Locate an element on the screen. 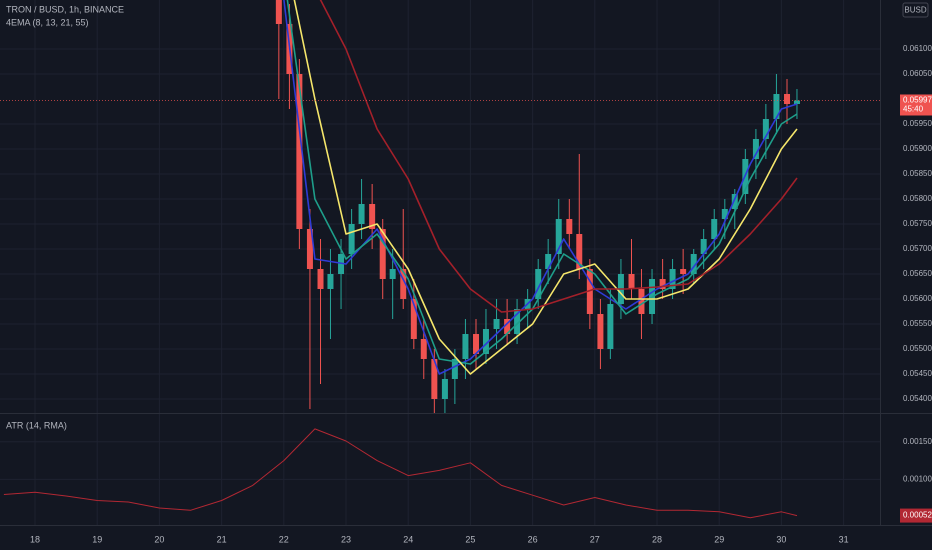 The image size is (932, 550). x-tick-label: 28 is located at coordinates (657, 539).